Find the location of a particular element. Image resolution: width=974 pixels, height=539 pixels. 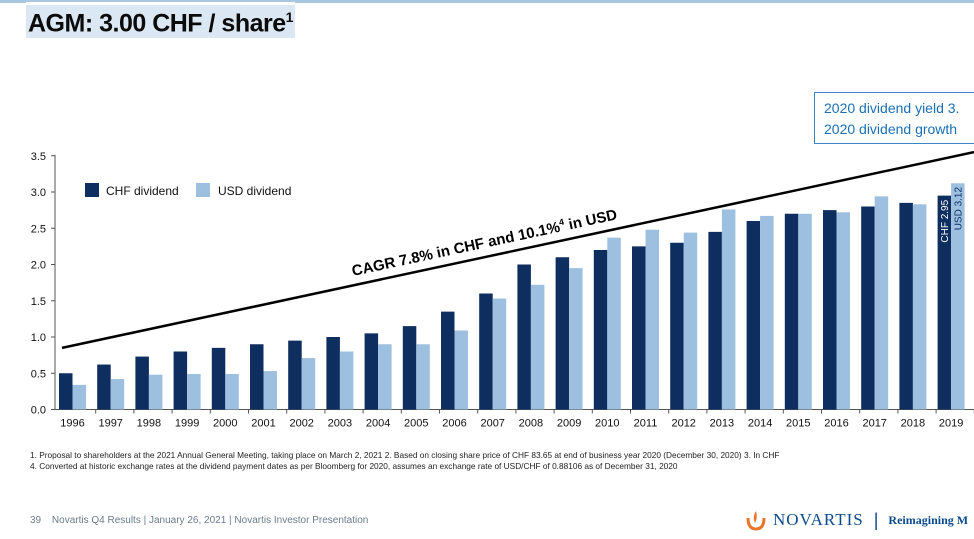

legend-chf-swatch is located at coordinates (92, 190).